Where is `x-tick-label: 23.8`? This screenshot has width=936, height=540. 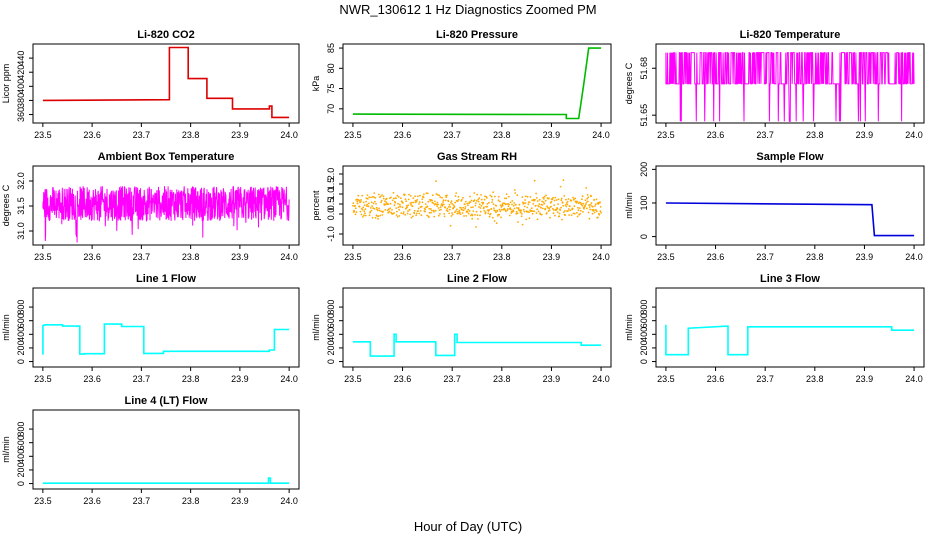 x-tick-label: 23.8 is located at coordinates (502, 257).